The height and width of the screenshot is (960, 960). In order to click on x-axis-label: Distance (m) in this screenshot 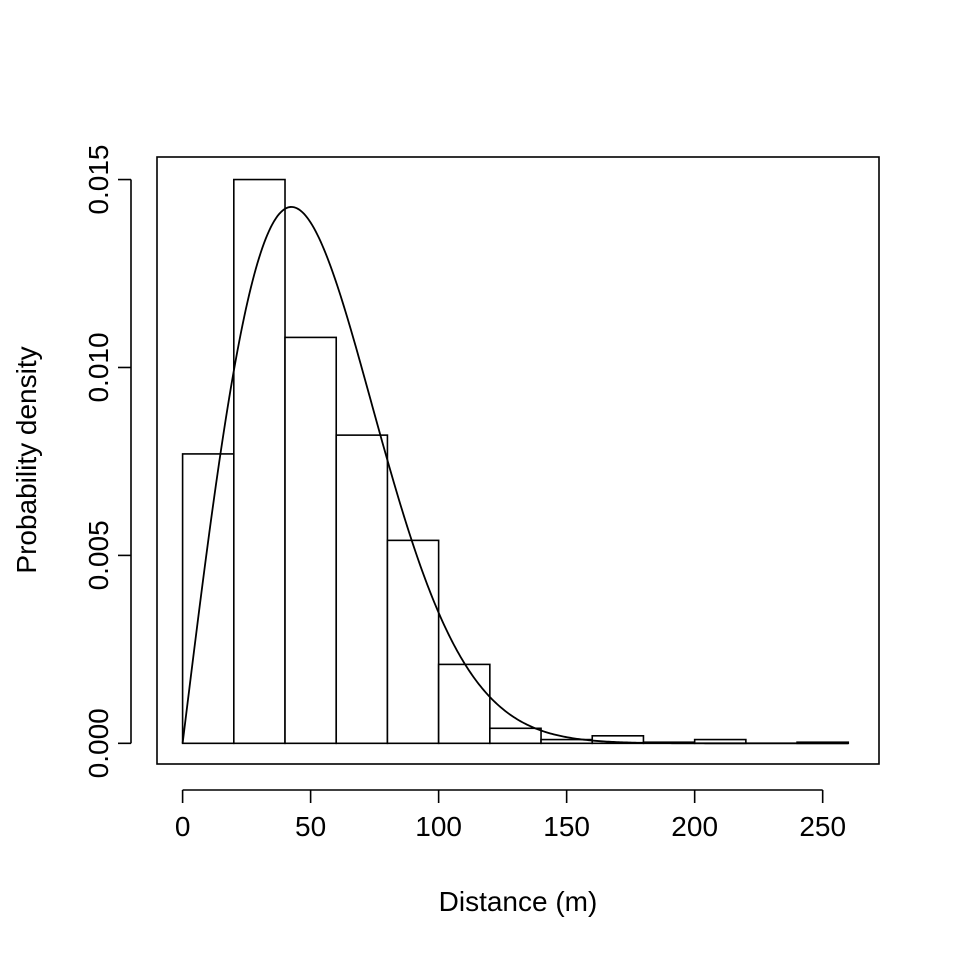, I will do `click(518, 901)`.